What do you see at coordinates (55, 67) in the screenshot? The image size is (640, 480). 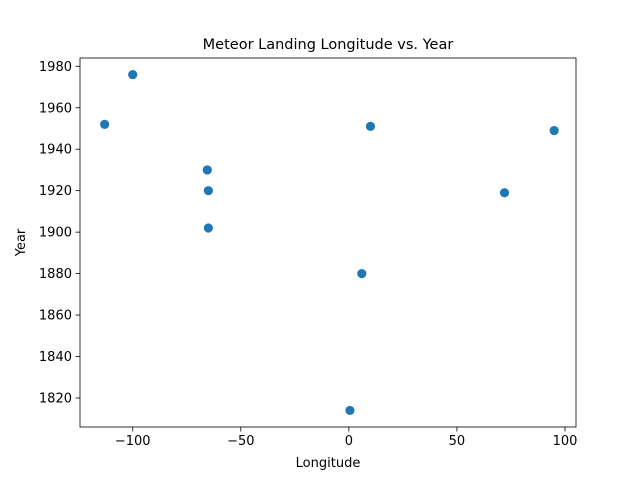 I see `y-tick-label: 1980` at bounding box center [55, 67].